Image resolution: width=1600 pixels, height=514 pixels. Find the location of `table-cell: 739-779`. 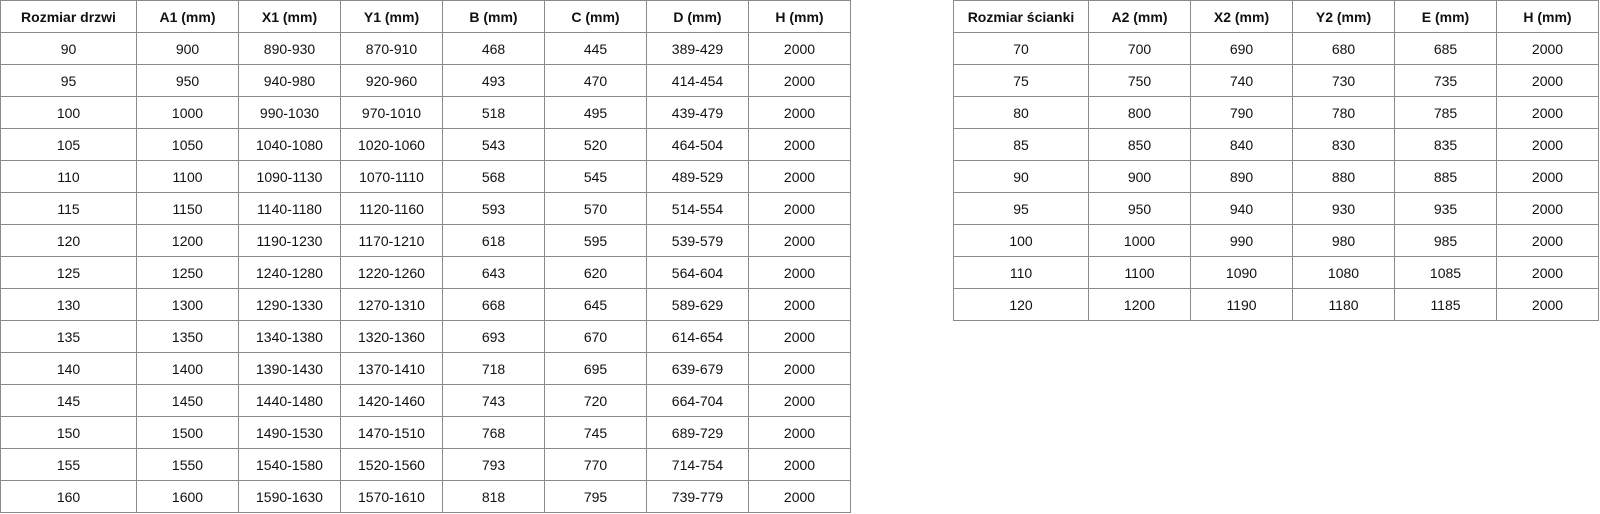

table-cell: 739-779 is located at coordinates (697, 496).